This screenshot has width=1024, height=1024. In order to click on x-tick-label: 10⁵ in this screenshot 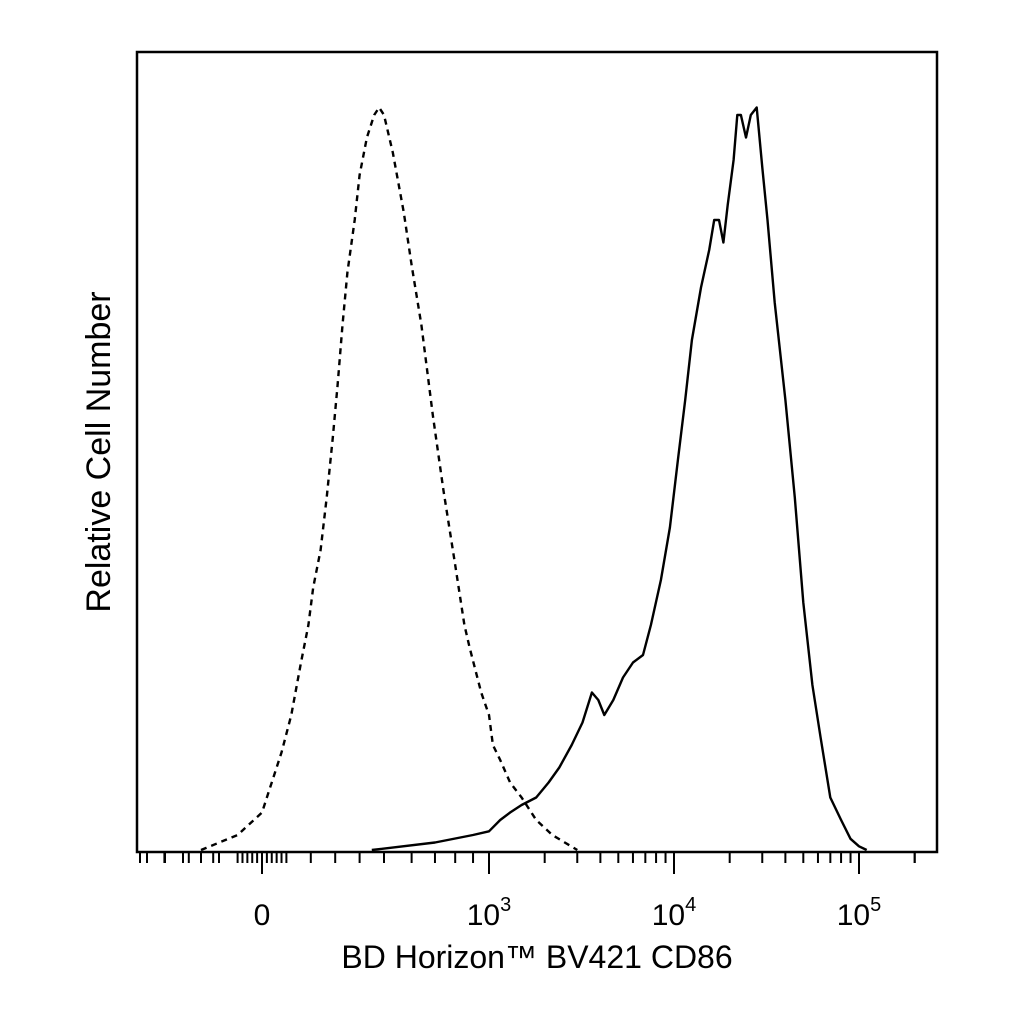, I will do `click(859, 913)`.